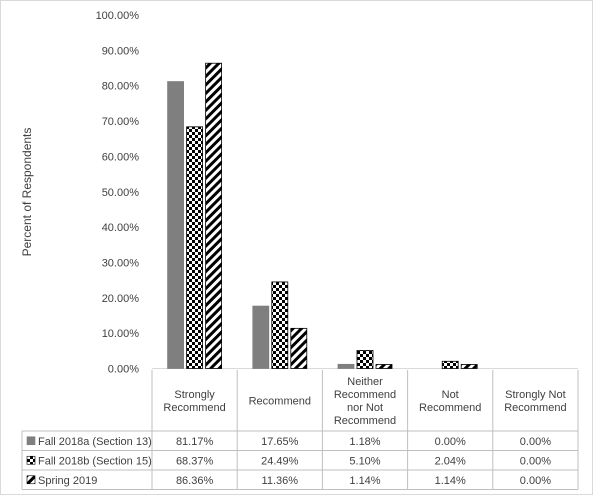 Image resolution: width=593 pixels, height=500 pixels. Describe the element at coordinates (118, 16) in the screenshot. I see `y-tick-label: 100.00%` at that location.